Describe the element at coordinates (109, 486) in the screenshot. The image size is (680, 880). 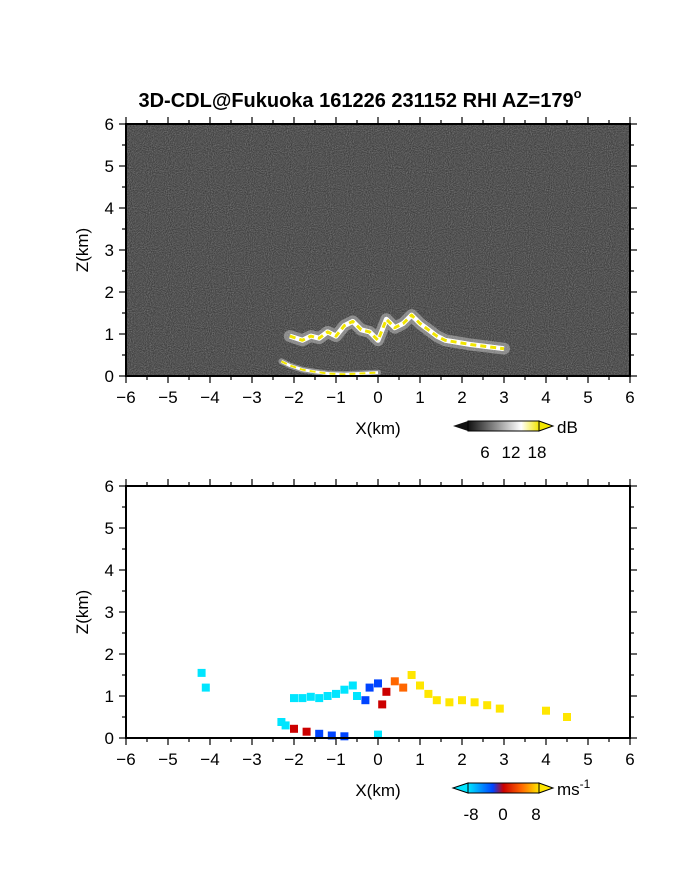
I see `bottom-ytick-label: 6` at that location.